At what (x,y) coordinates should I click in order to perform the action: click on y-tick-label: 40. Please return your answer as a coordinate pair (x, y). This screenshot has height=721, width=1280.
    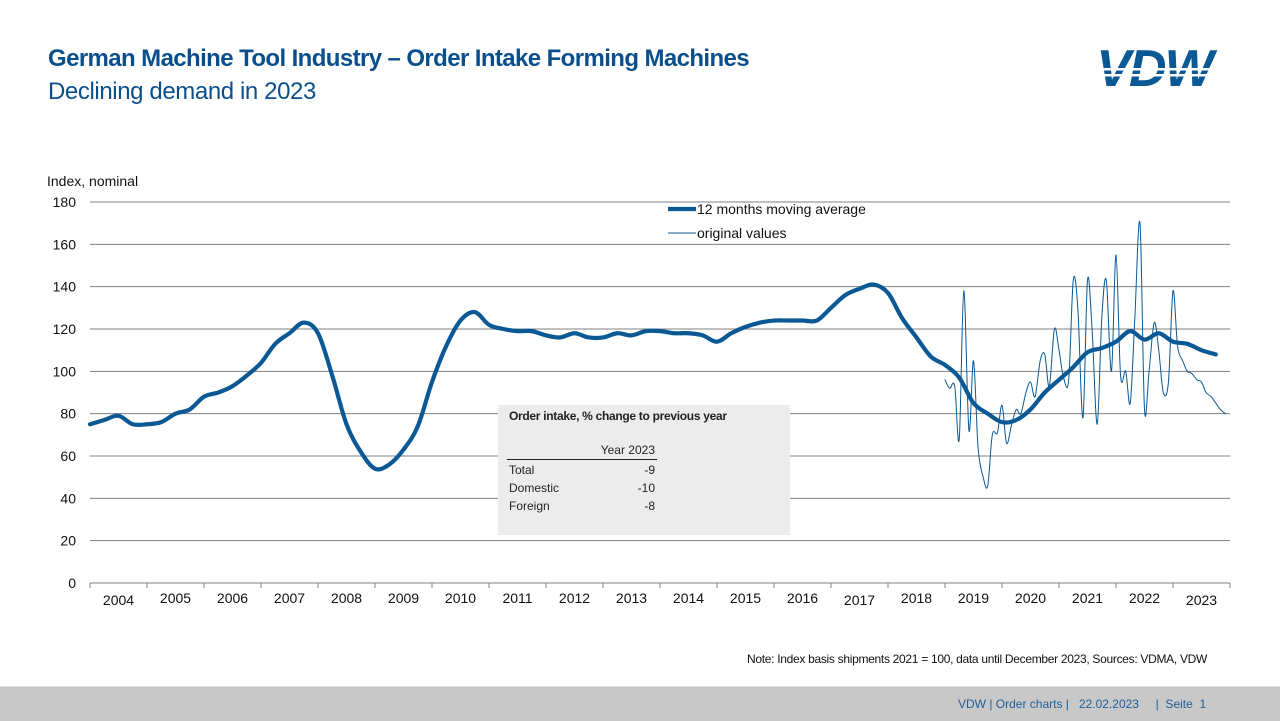
    Looking at the image, I should click on (68, 498).